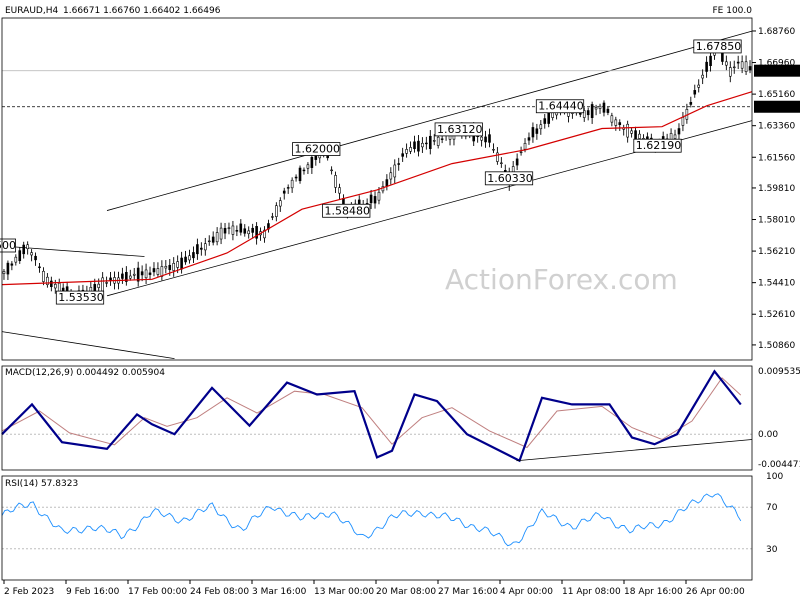  Describe the element at coordinates (776, 32) in the screenshot. I see `price-tick-label: 1.68760` at that location.